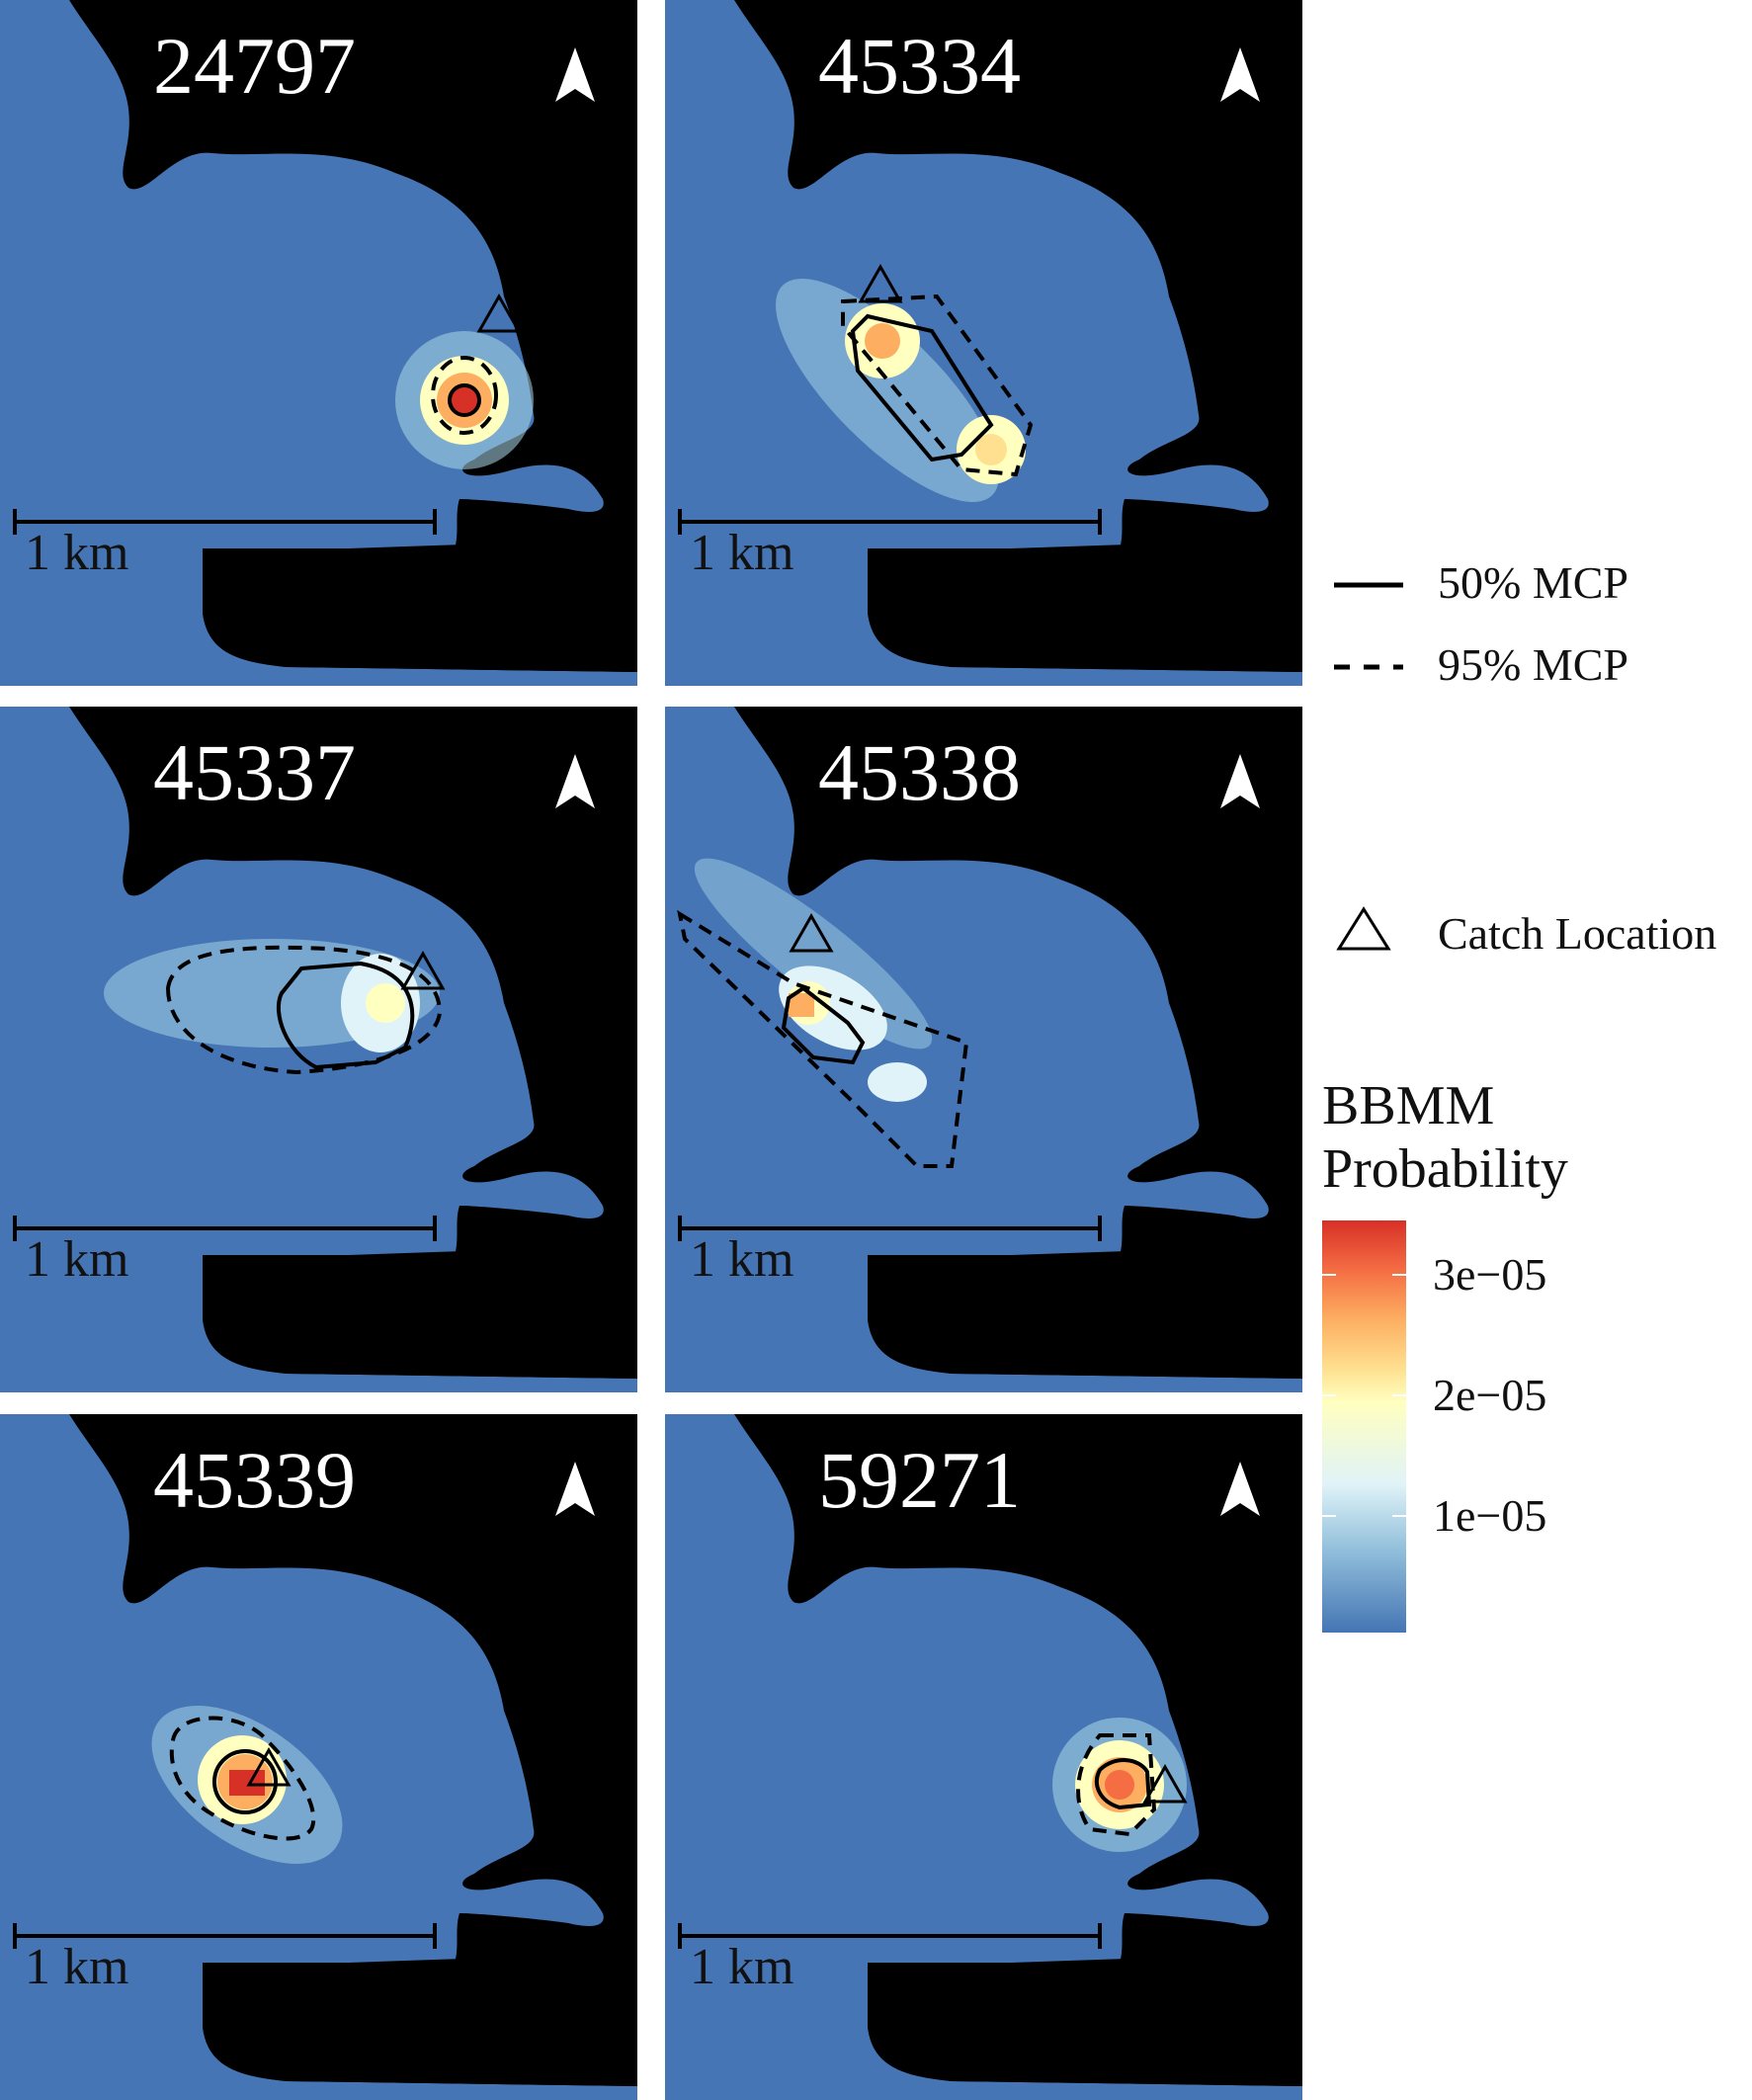  What do you see at coordinates (254, 772) in the screenshot?
I see `panel-title: 45337` at bounding box center [254, 772].